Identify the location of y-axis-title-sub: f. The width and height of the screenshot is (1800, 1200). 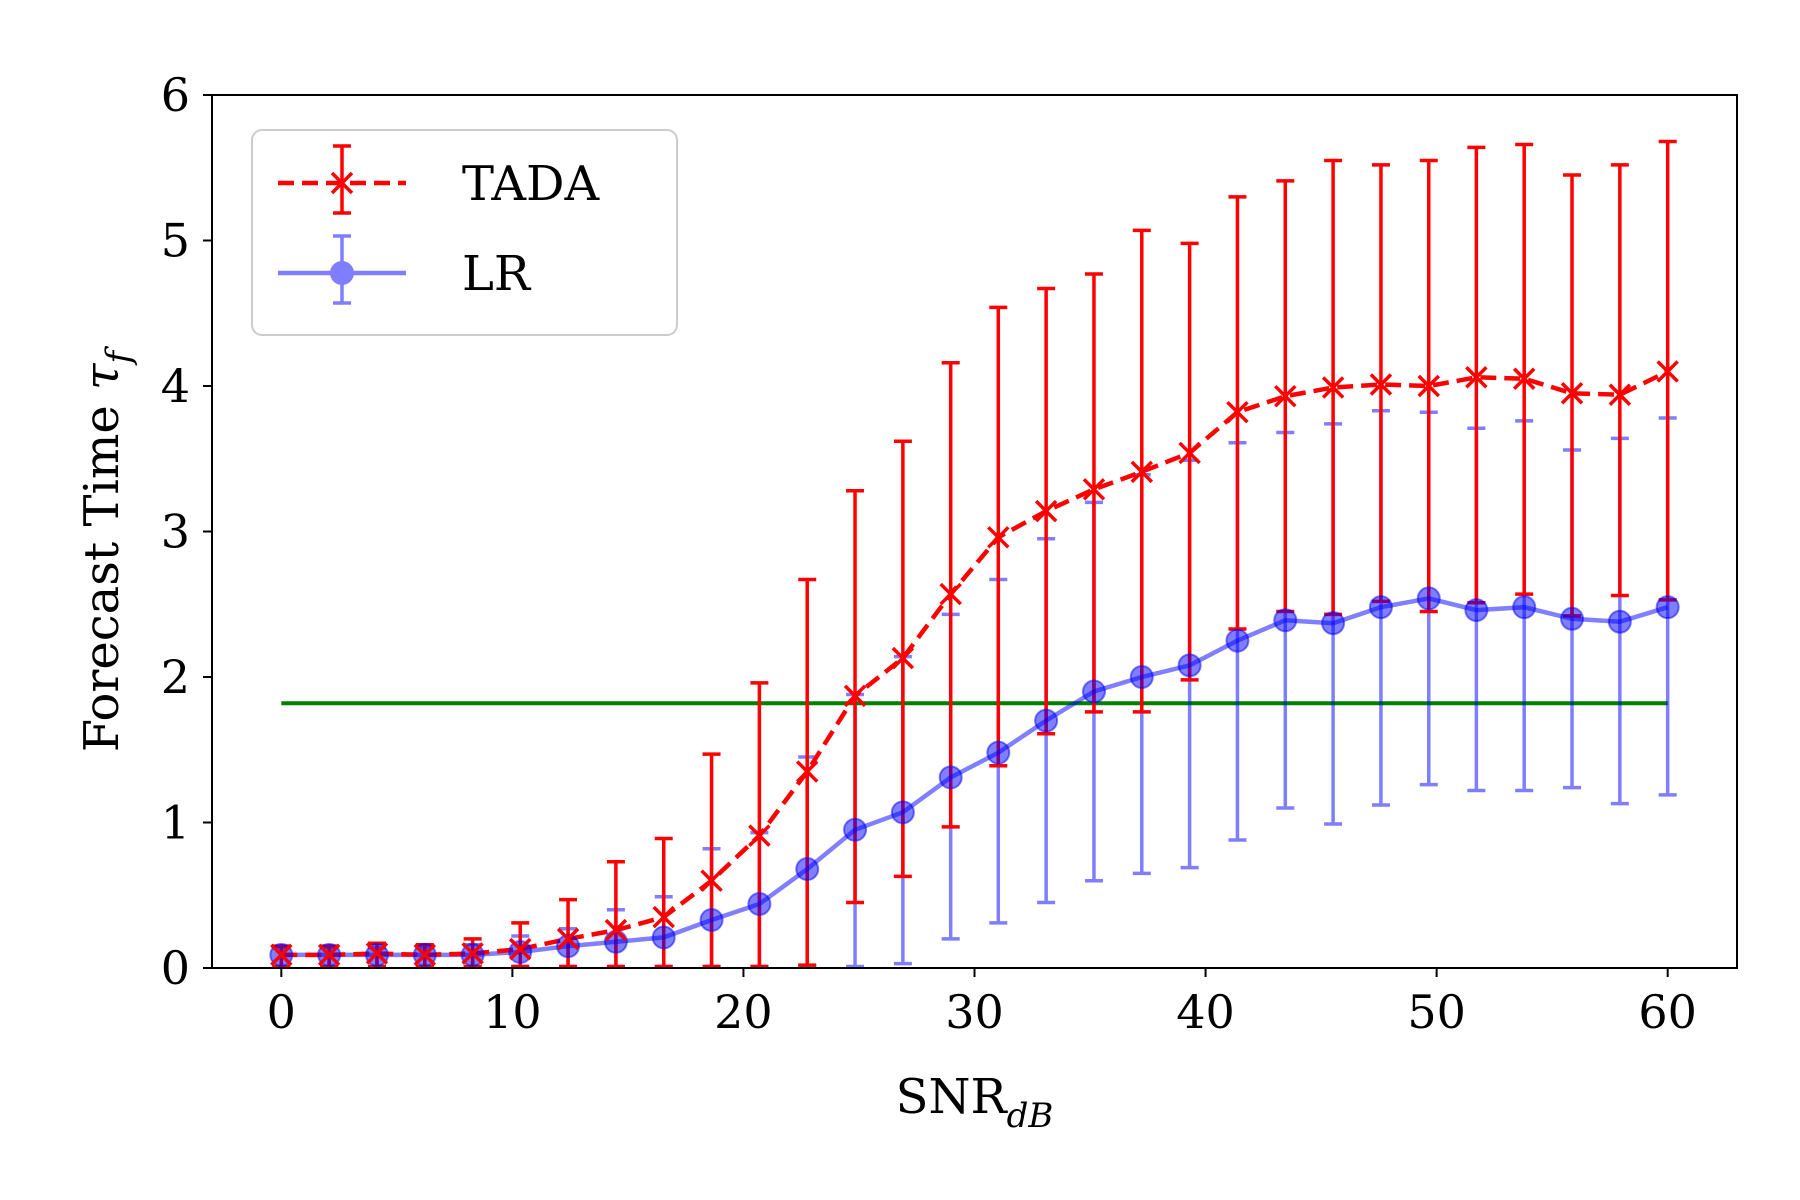
(119, 355).